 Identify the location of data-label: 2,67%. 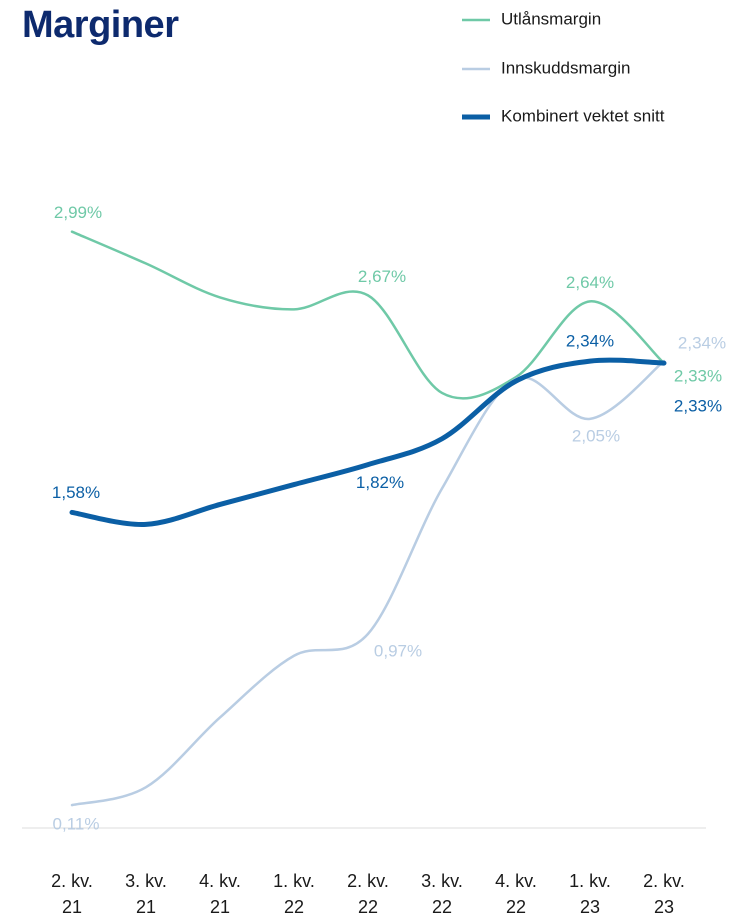
(382, 276).